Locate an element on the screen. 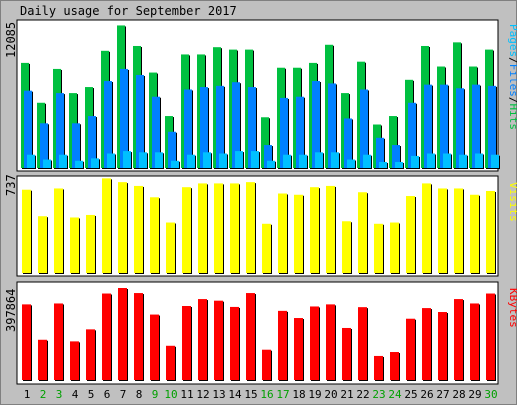  pages-bar-day-10-fill is located at coordinates (175, 164).